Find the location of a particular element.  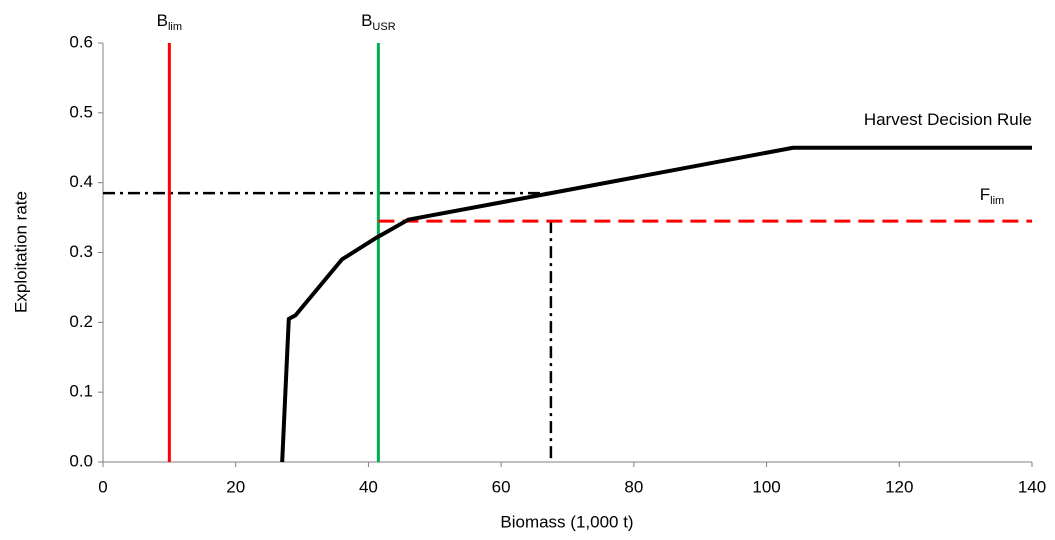

y-tick-label: 0.1 is located at coordinates (81, 391).